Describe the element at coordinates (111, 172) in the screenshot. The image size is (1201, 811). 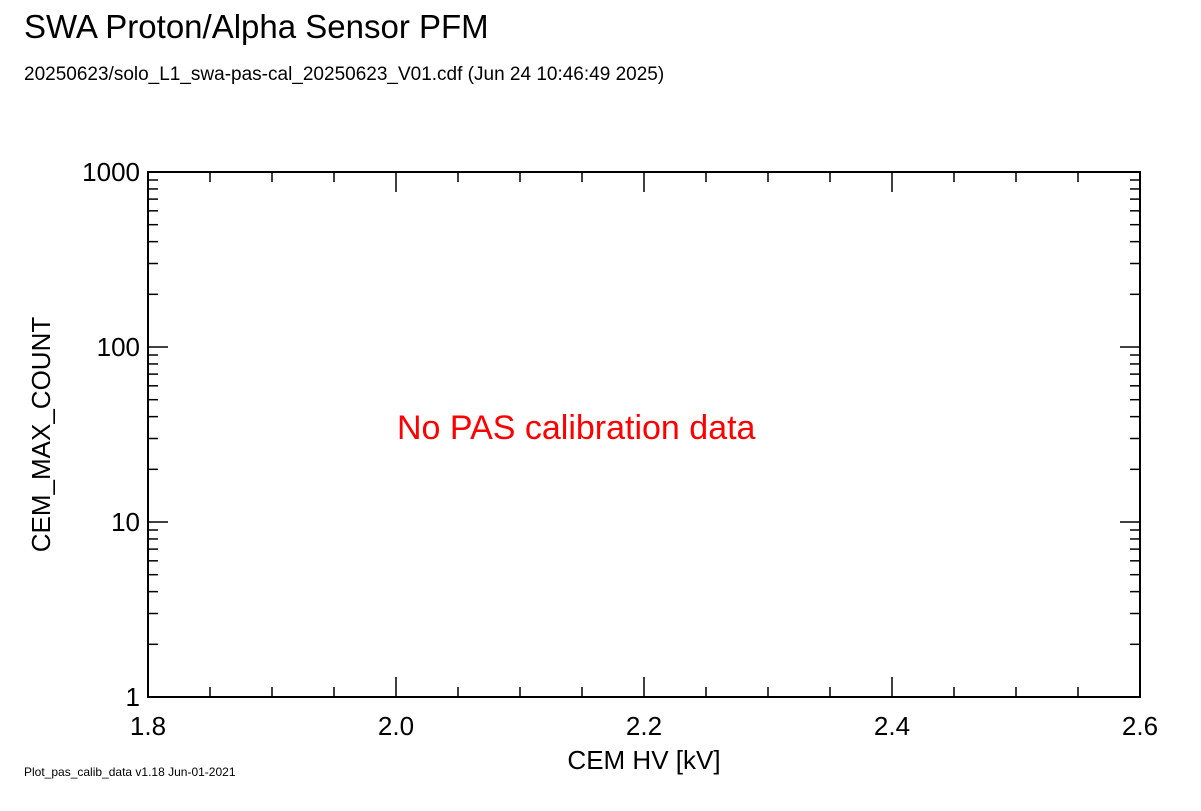
I see `y-tick-label: 1000` at that location.